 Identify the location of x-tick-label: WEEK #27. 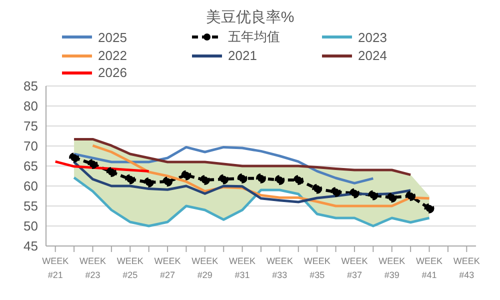
(167, 268).